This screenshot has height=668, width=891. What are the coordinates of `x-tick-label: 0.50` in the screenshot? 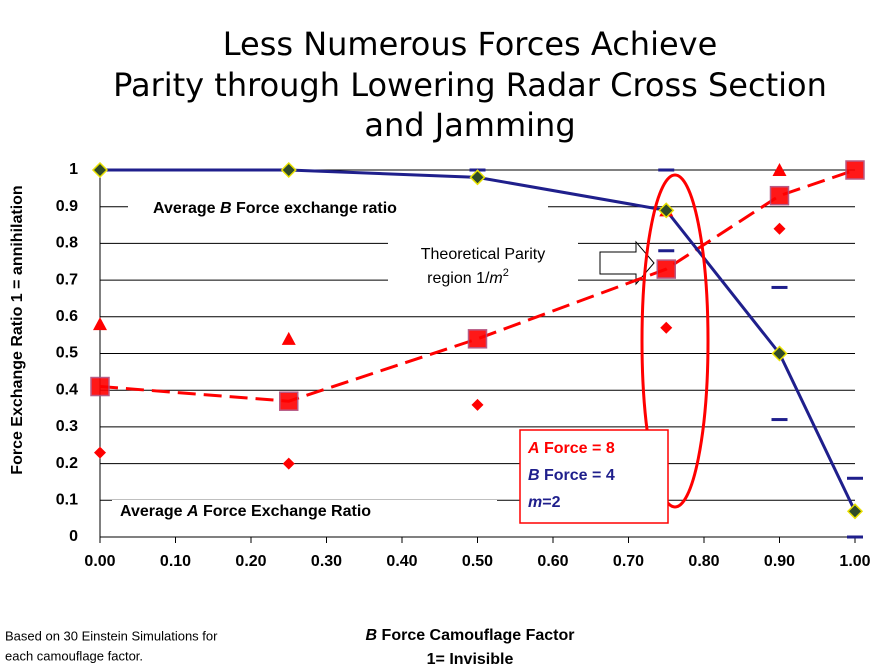 It's located at (477, 561).